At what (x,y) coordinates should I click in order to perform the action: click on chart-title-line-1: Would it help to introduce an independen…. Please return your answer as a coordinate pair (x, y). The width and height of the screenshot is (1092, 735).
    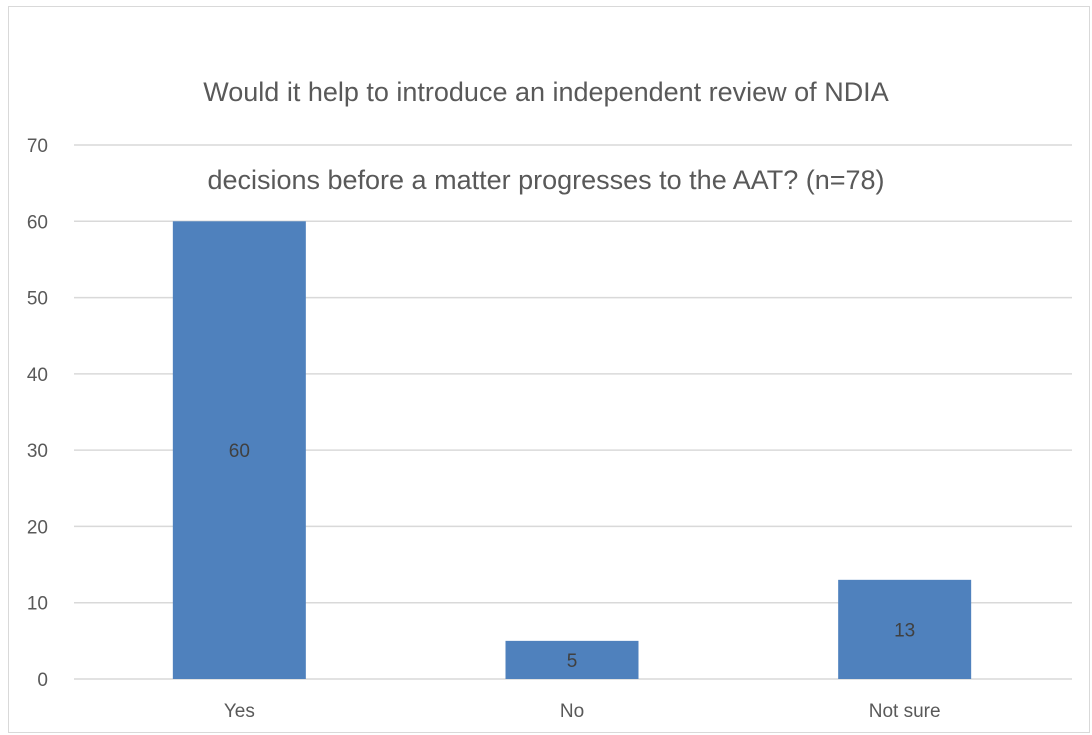
    Looking at the image, I should click on (546, 92).